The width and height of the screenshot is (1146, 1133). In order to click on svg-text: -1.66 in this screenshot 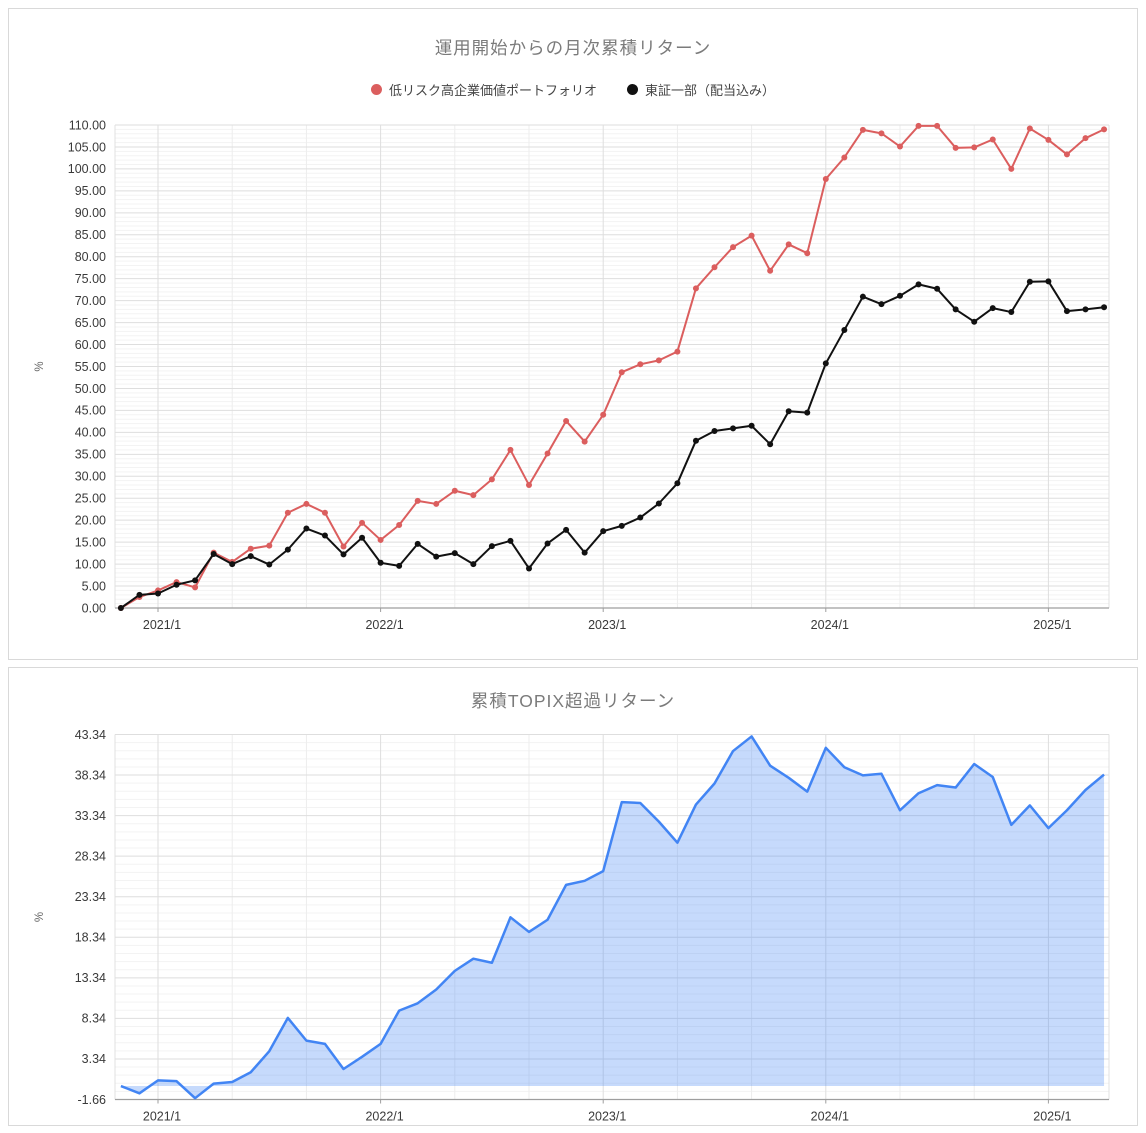, I will do `click(92, 1100)`.